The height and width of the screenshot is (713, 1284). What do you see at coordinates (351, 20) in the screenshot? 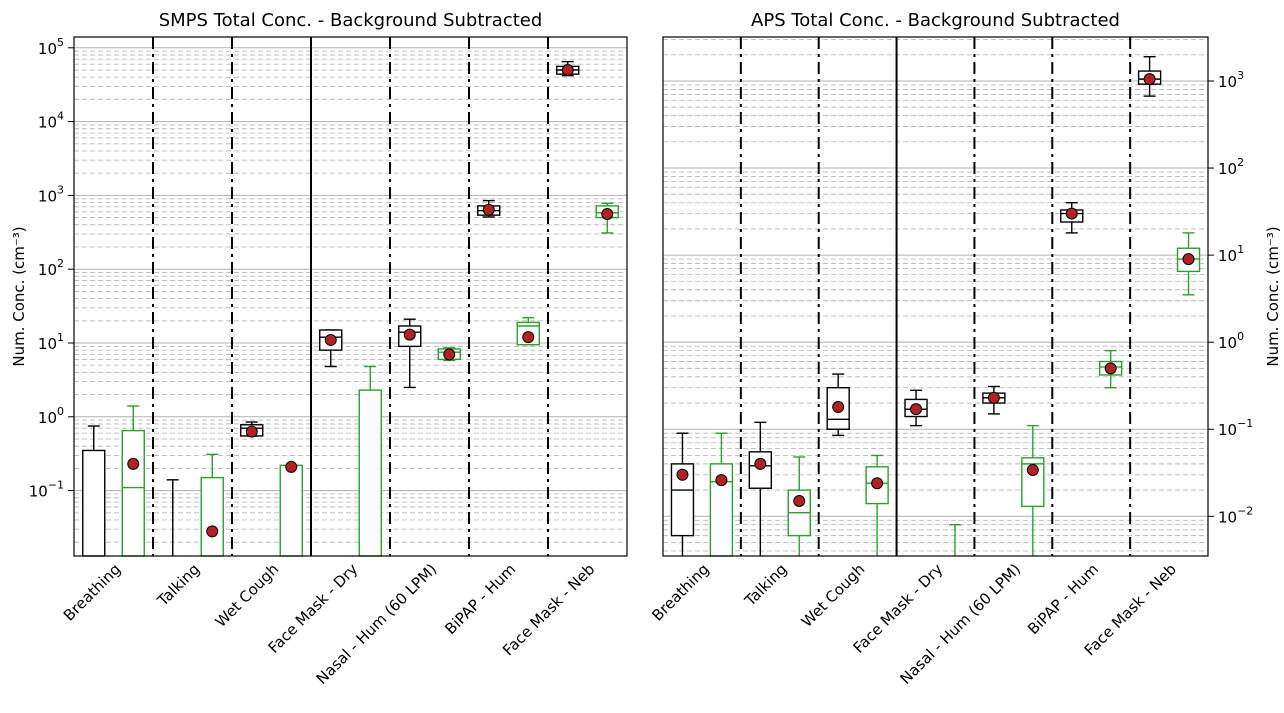
I see `chart-title: SMPS Total Conc. - Background Subtracted` at bounding box center [351, 20].